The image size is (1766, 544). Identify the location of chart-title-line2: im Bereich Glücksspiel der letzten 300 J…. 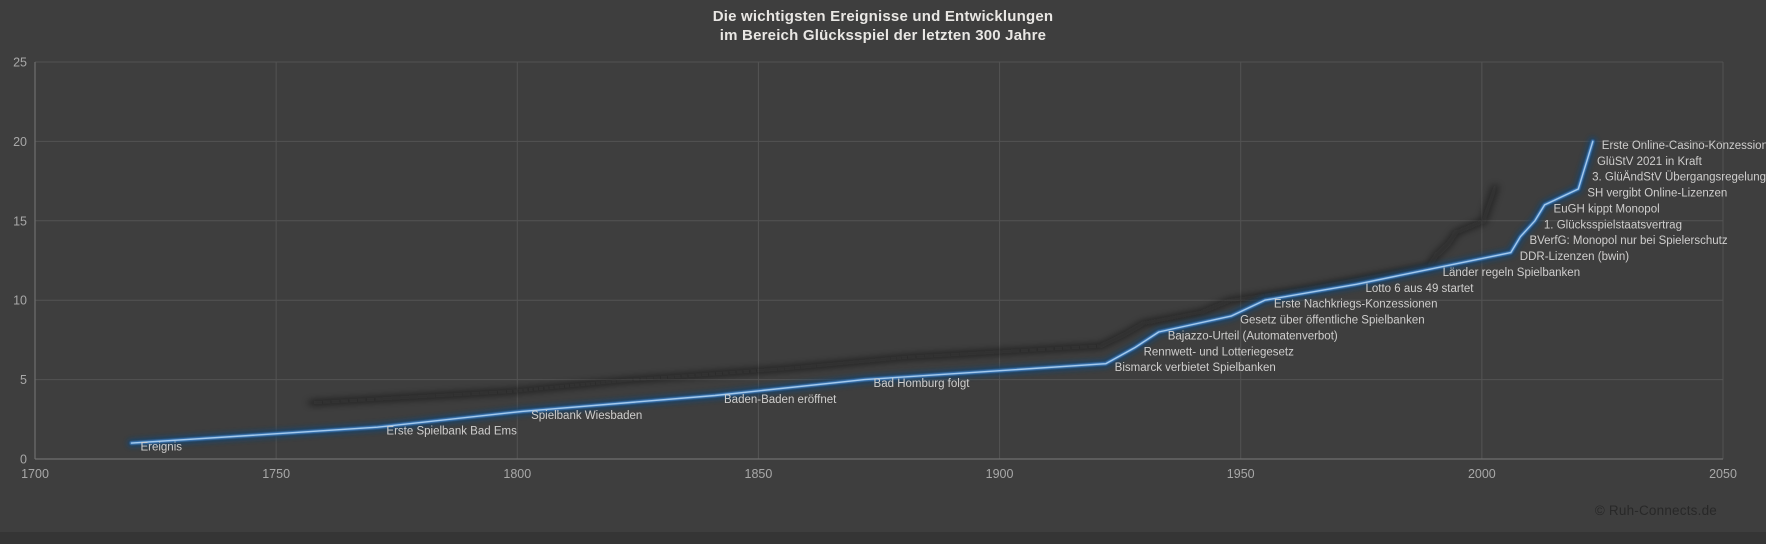
(883, 35).